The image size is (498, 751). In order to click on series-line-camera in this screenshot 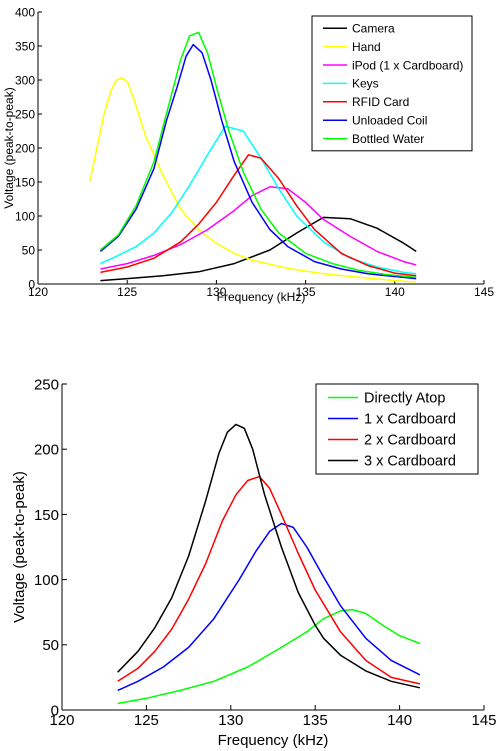, I will do `click(258, 249)`.